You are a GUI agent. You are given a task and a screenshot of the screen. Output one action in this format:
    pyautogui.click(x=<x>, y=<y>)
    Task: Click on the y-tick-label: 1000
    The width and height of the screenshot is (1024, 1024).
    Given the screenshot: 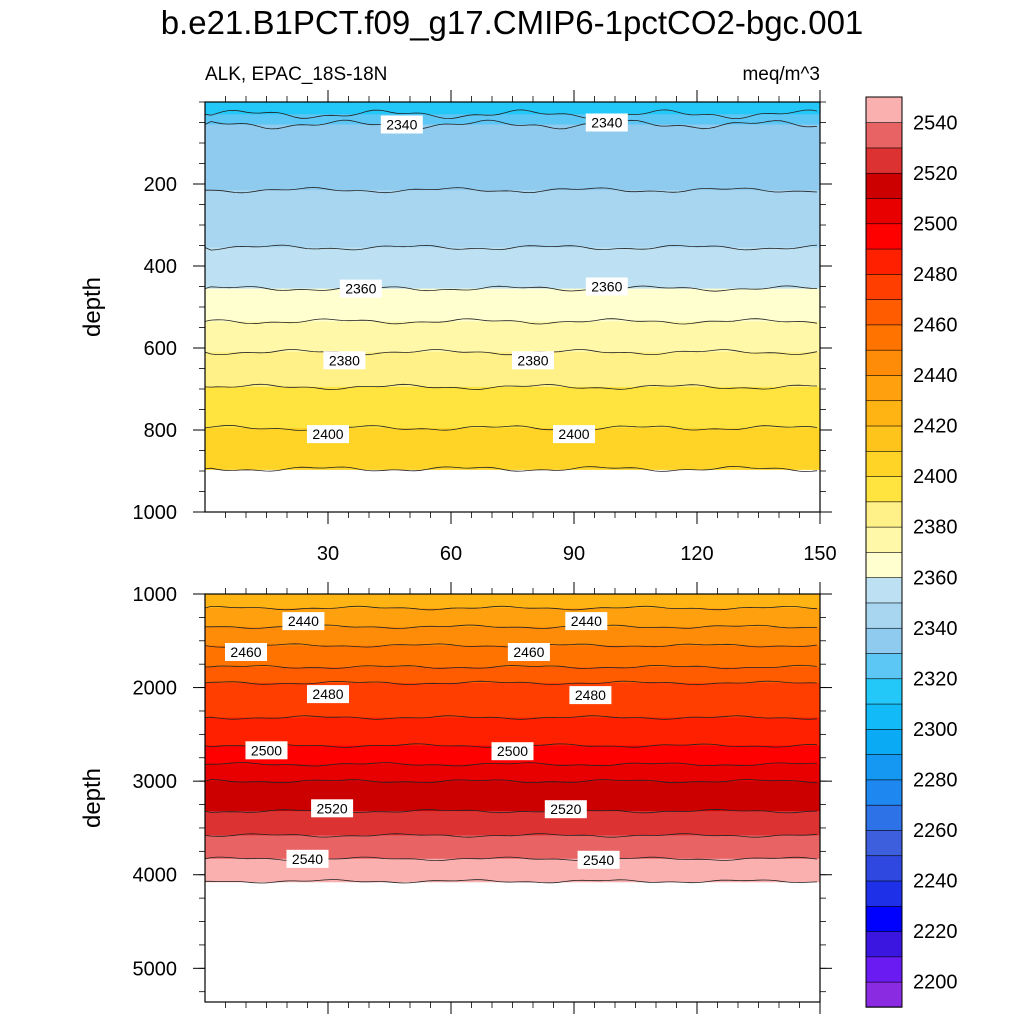 What is the action you would take?
    pyautogui.click(x=155, y=513)
    